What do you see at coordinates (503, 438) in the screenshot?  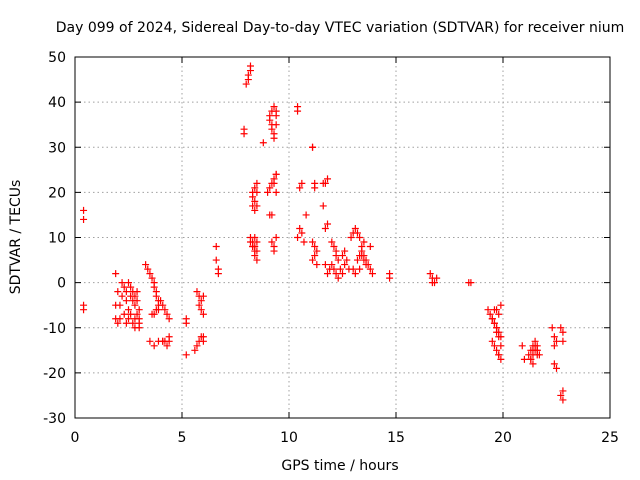 I see `x-tick-label: 20` at bounding box center [503, 438].